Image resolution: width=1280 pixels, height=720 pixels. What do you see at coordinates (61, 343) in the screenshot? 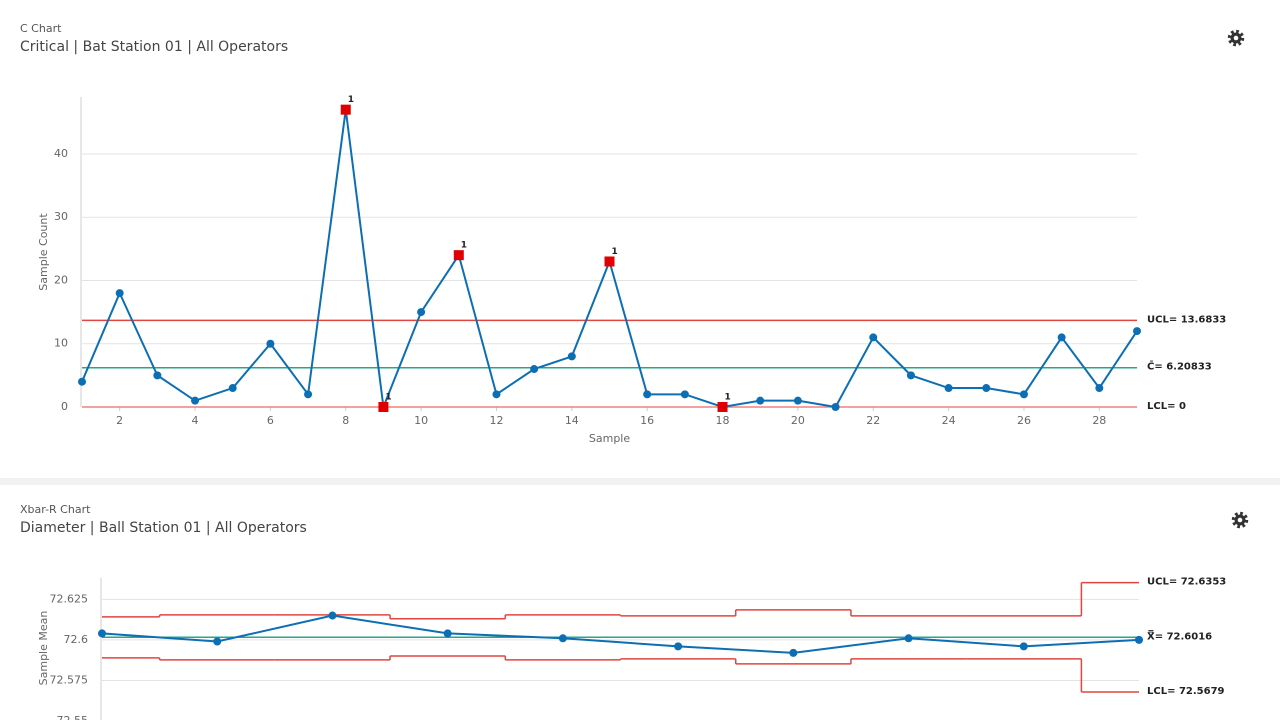
I see `y-tick-label: 10` at bounding box center [61, 343].